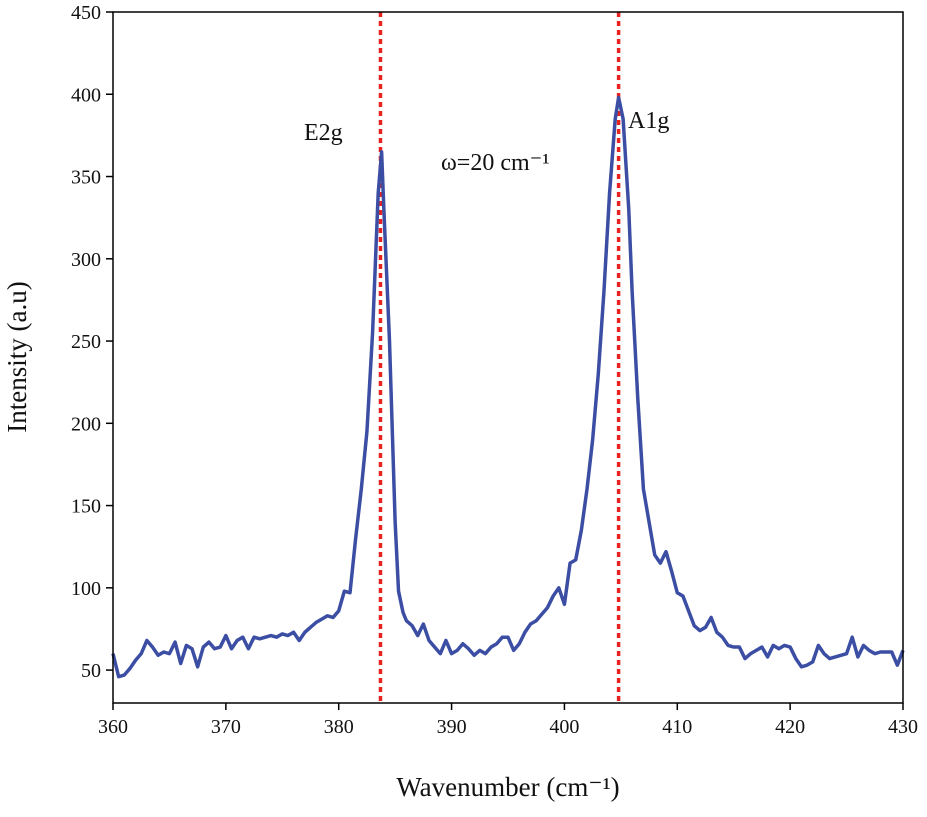  What do you see at coordinates (903, 727) in the screenshot?
I see `x-tick-label: 430` at bounding box center [903, 727].